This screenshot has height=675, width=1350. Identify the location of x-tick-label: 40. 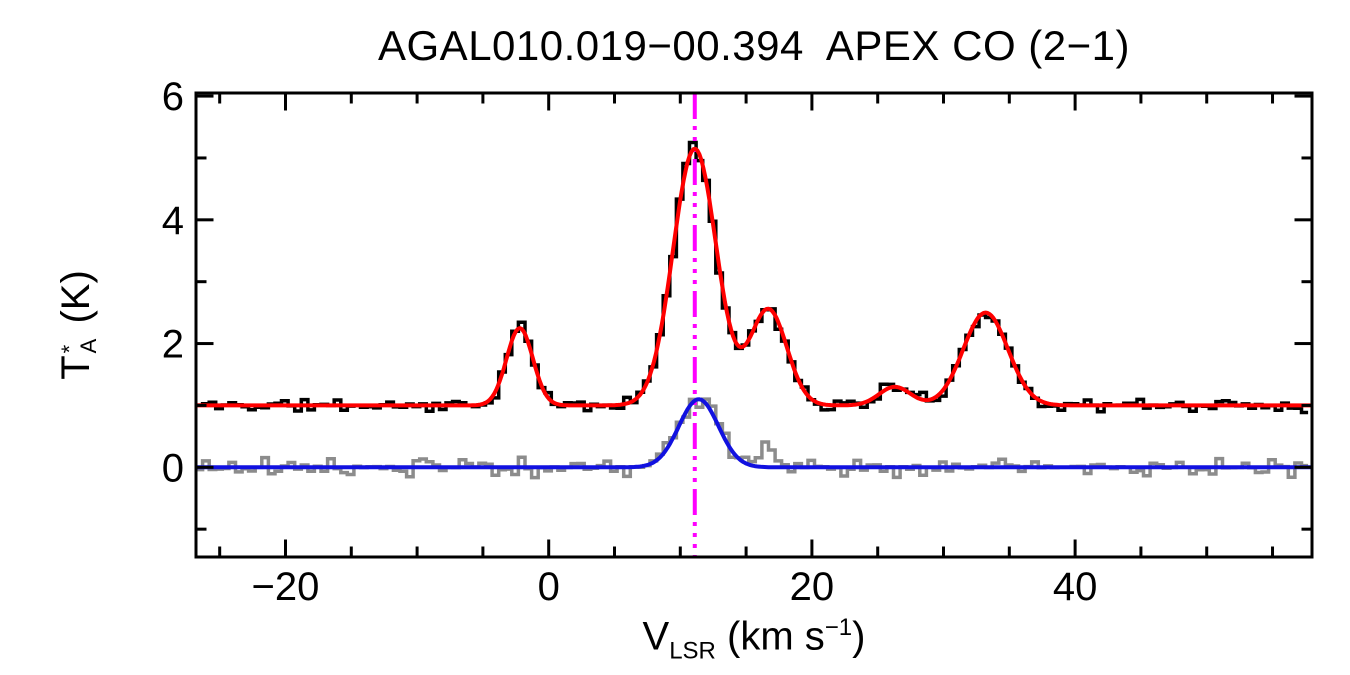
(1075, 587).